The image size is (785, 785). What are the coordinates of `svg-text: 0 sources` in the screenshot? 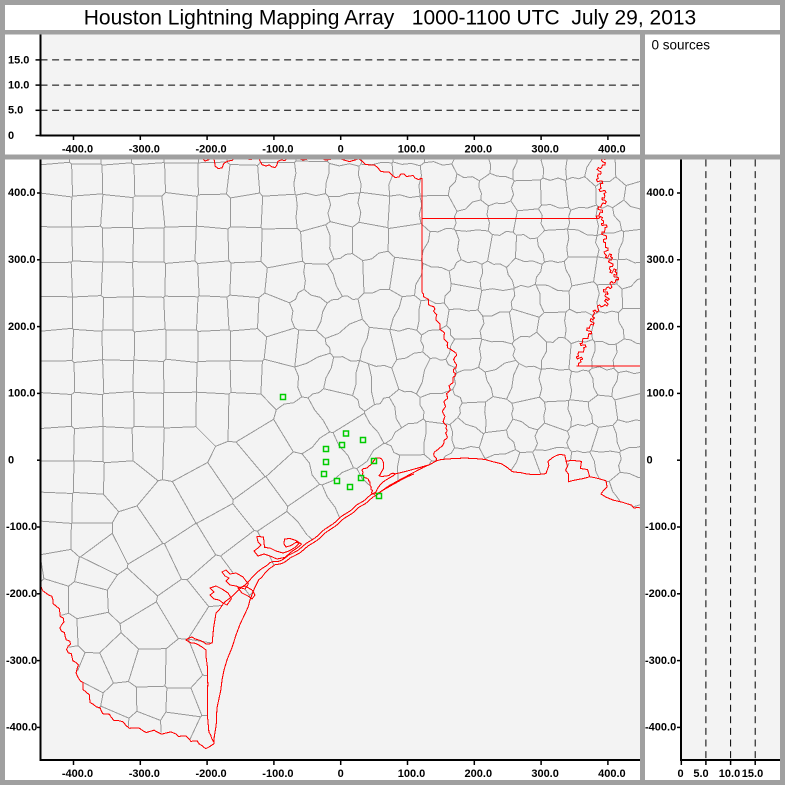 It's located at (681, 45).